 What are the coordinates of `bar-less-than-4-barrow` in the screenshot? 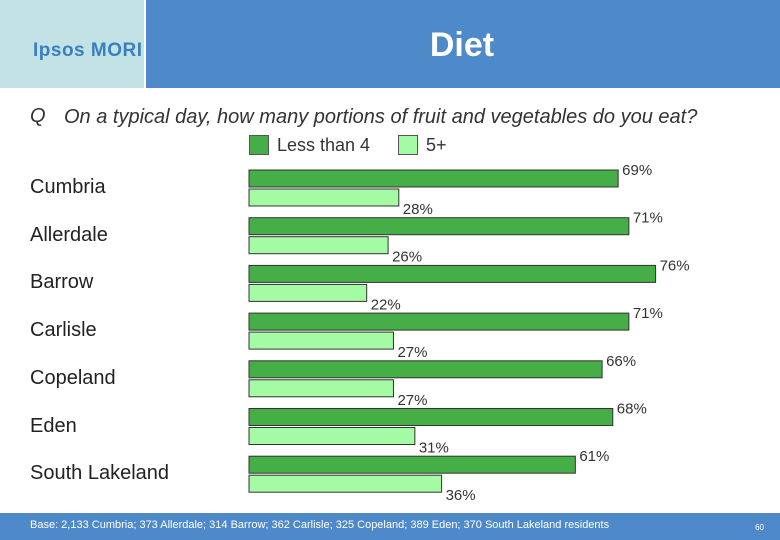 It's located at (452, 273).